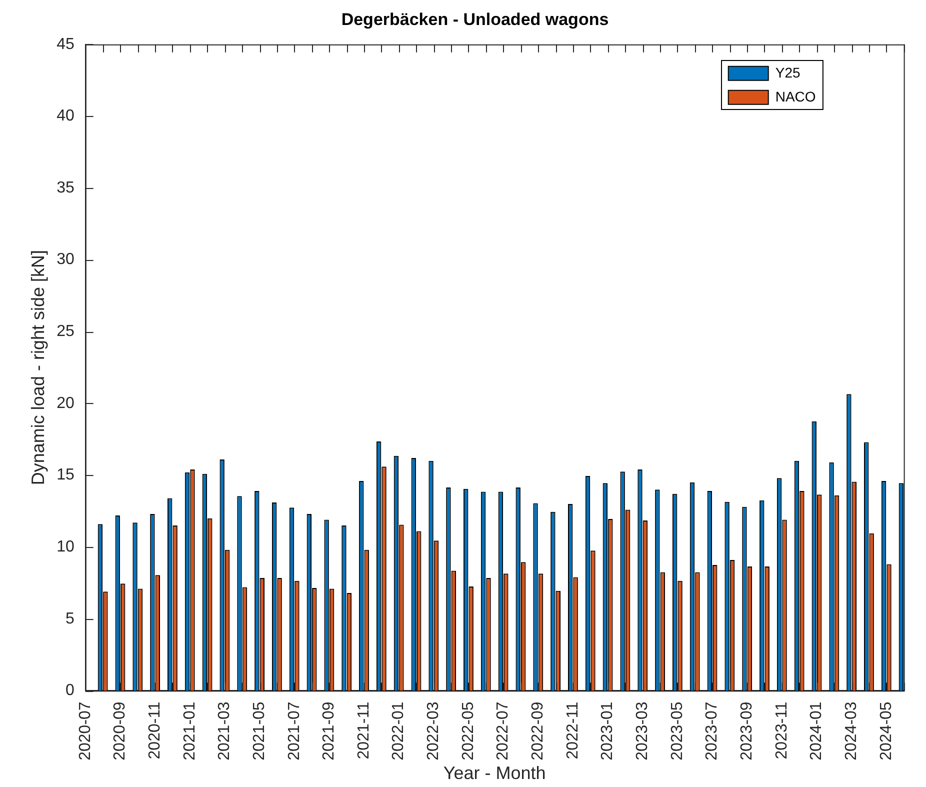  Describe the element at coordinates (817, 731) in the screenshot. I see `x-tick-label: 2024-01` at that location.